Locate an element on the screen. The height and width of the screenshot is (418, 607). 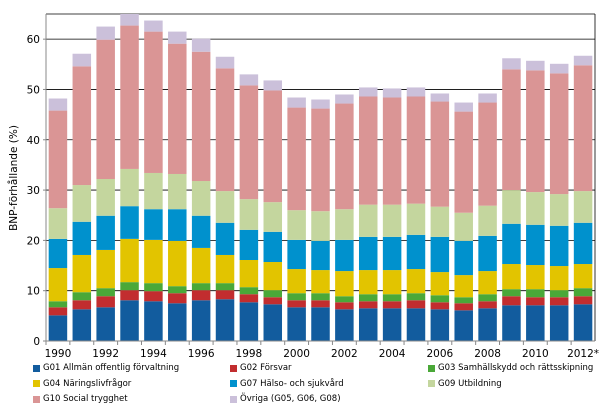
bar-segment: 2001 G04 Näringslivfrågor: 4.6 is located at coordinates (320, 282).